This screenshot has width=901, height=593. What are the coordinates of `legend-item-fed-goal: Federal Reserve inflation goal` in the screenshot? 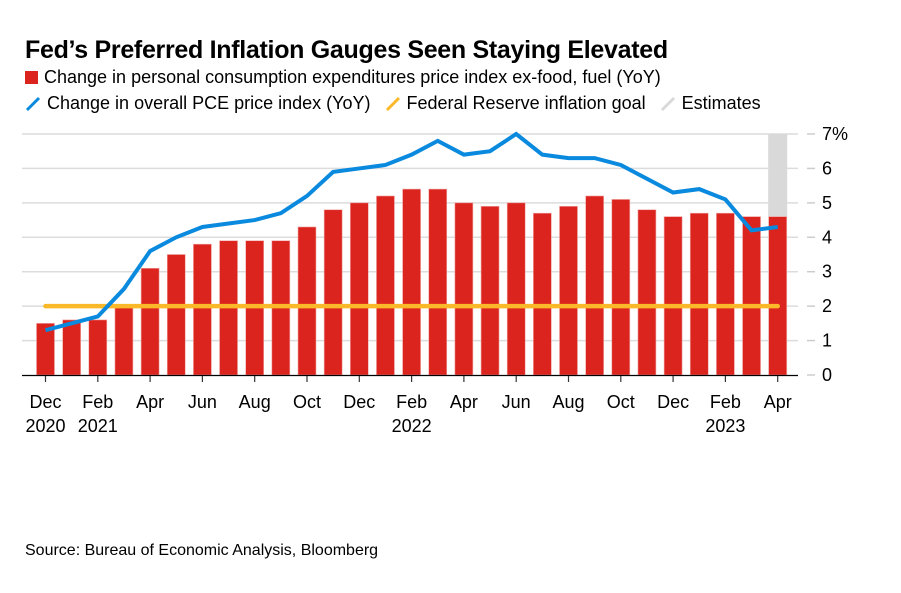 It's located at (515, 103).